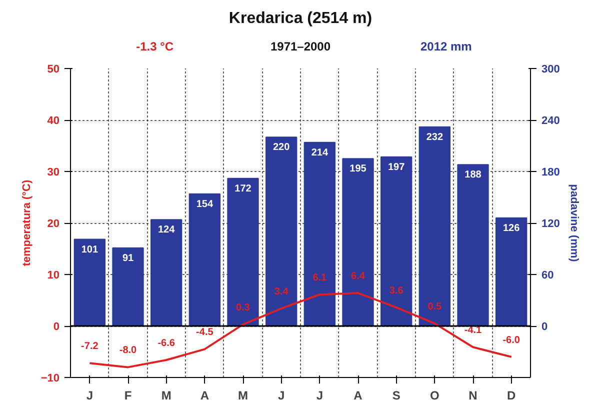  What do you see at coordinates (50, 378) in the screenshot?
I see `y-tick-label: −10` at bounding box center [50, 378].